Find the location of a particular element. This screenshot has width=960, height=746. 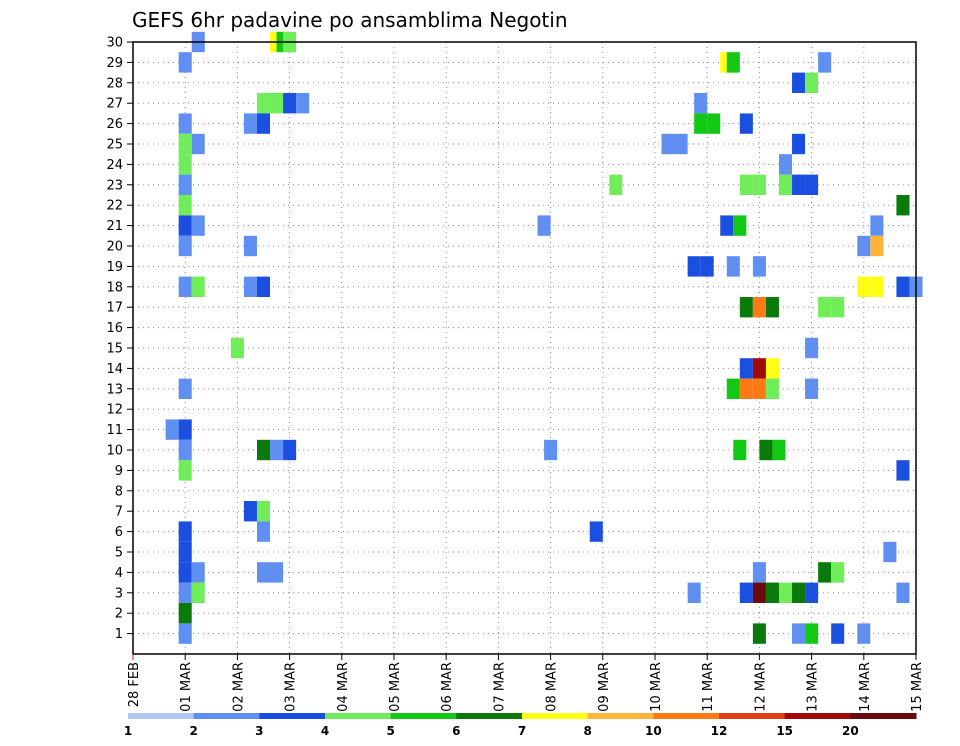

colorbar-label: 1 is located at coordinates (128, 731).